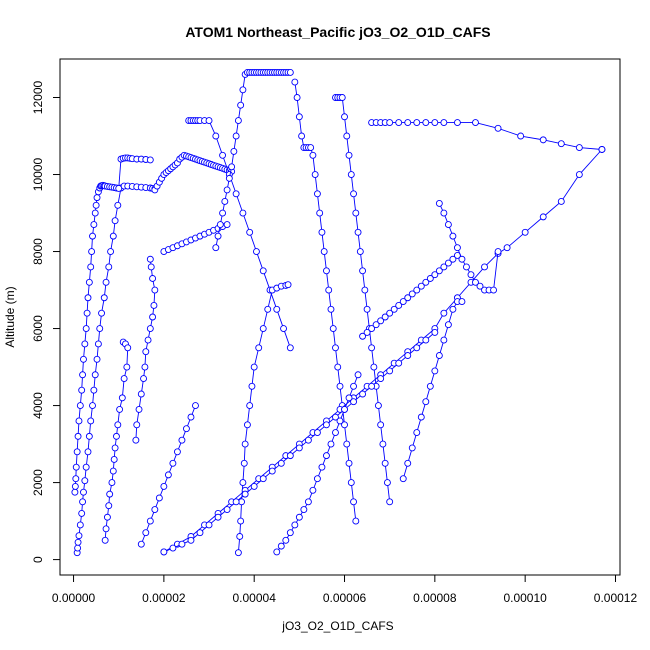 This screenshot has height=650, width=650. What do you see at coordinates (337, 626) in the screenshot?
I see `x-axis-label: jO3_O2_O1D_CAFS` at bounding box center [337, 626].